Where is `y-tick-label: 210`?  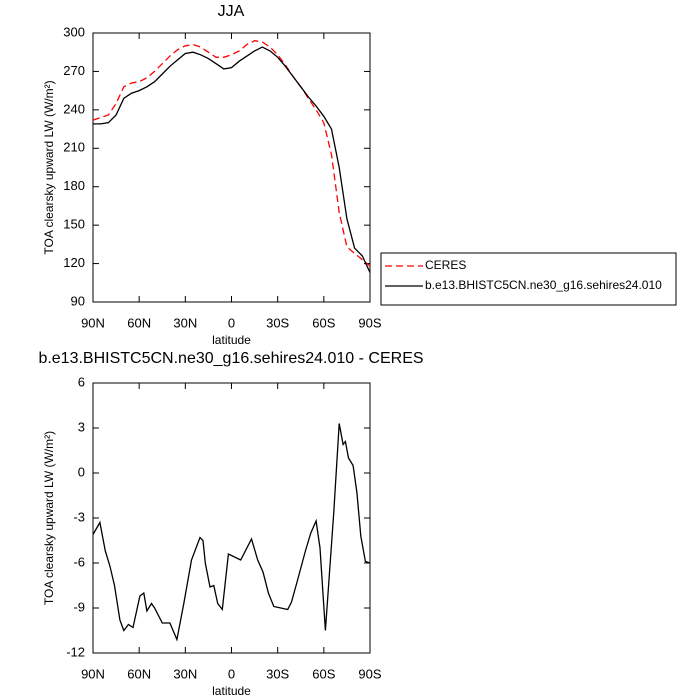
y-tick-label: 210 is located at coordinates (74, 147).